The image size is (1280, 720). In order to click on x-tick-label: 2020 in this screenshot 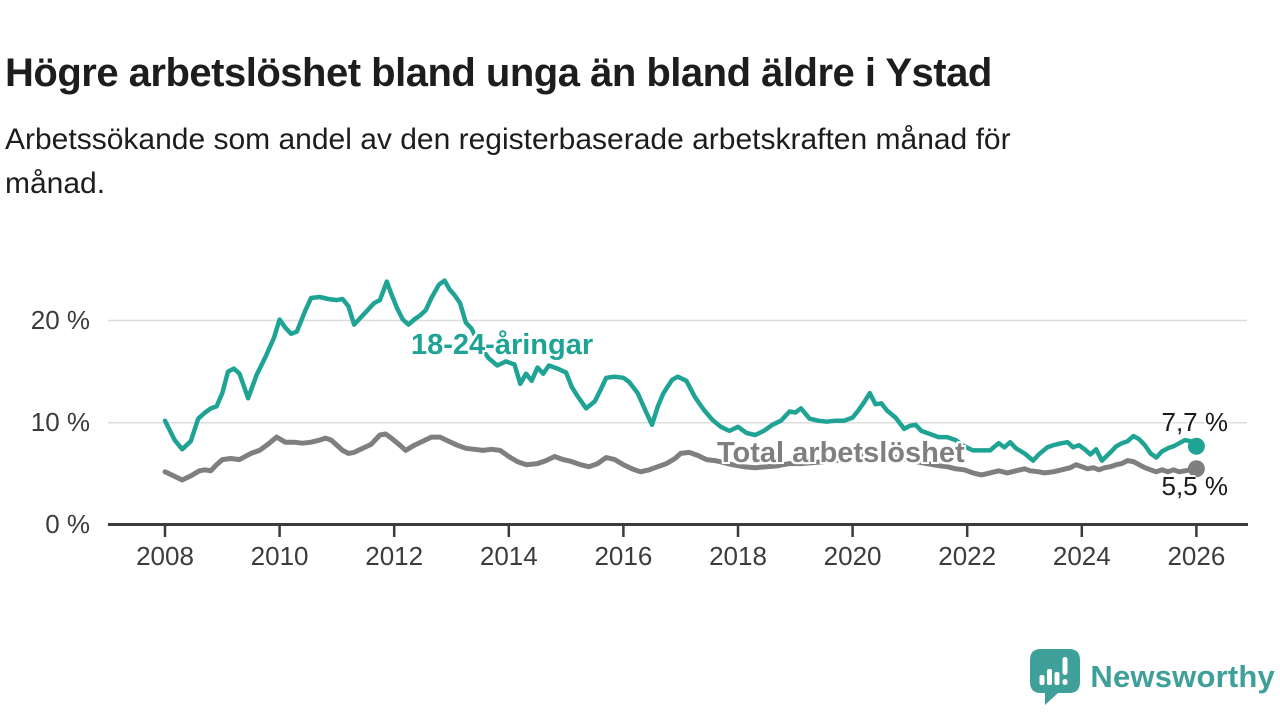, I will do `click(852, 556)`.